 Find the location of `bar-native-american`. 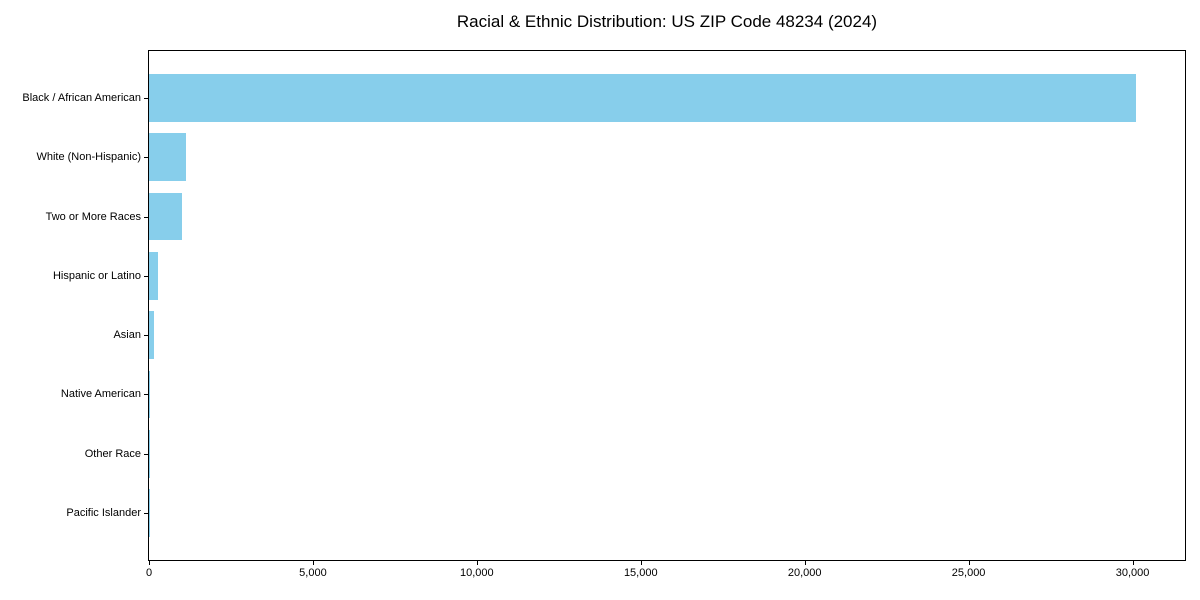

bar-native-american is located at coordinates (150, 394).